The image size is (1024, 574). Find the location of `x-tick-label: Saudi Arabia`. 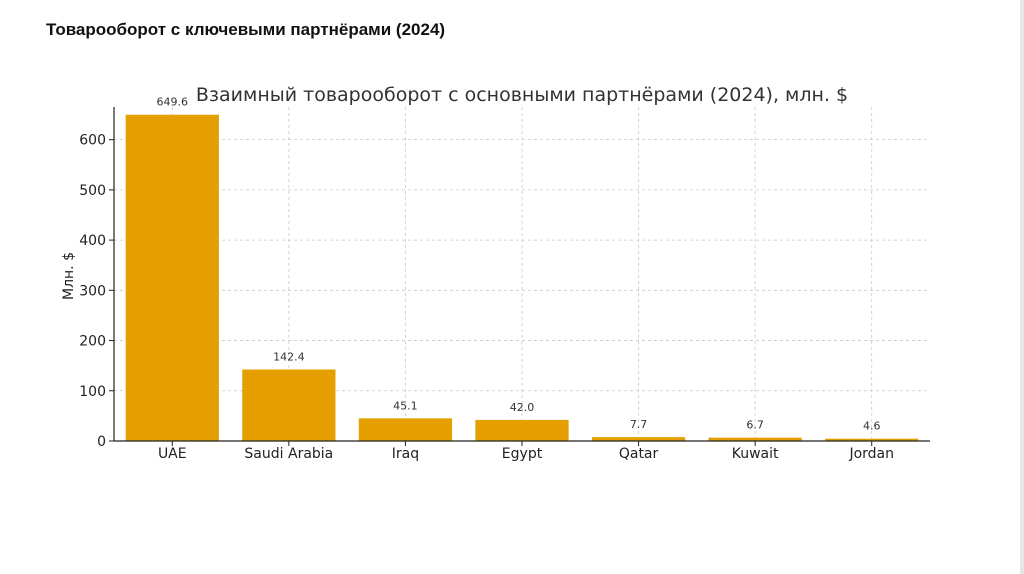

x-tick-label: Saudi Arabia is located at coordinates (288, 454).